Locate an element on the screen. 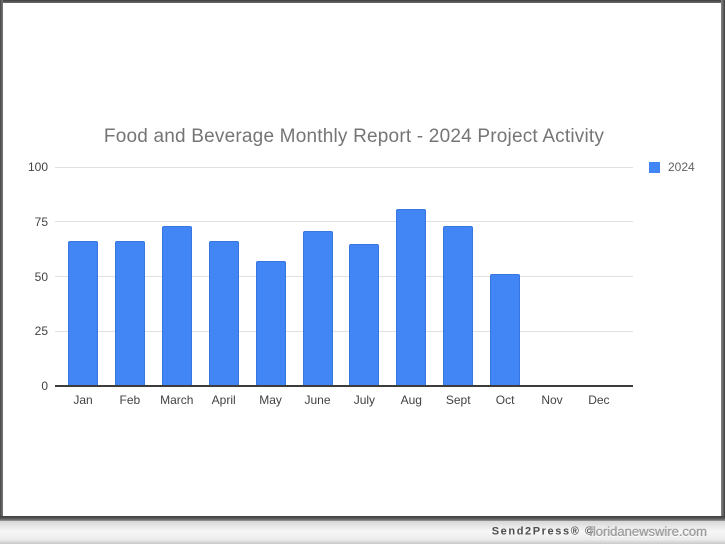 The width and height of the screenshot is (725, 544). x-tick-label-nov: Nov is located at coordinates (552, 400).